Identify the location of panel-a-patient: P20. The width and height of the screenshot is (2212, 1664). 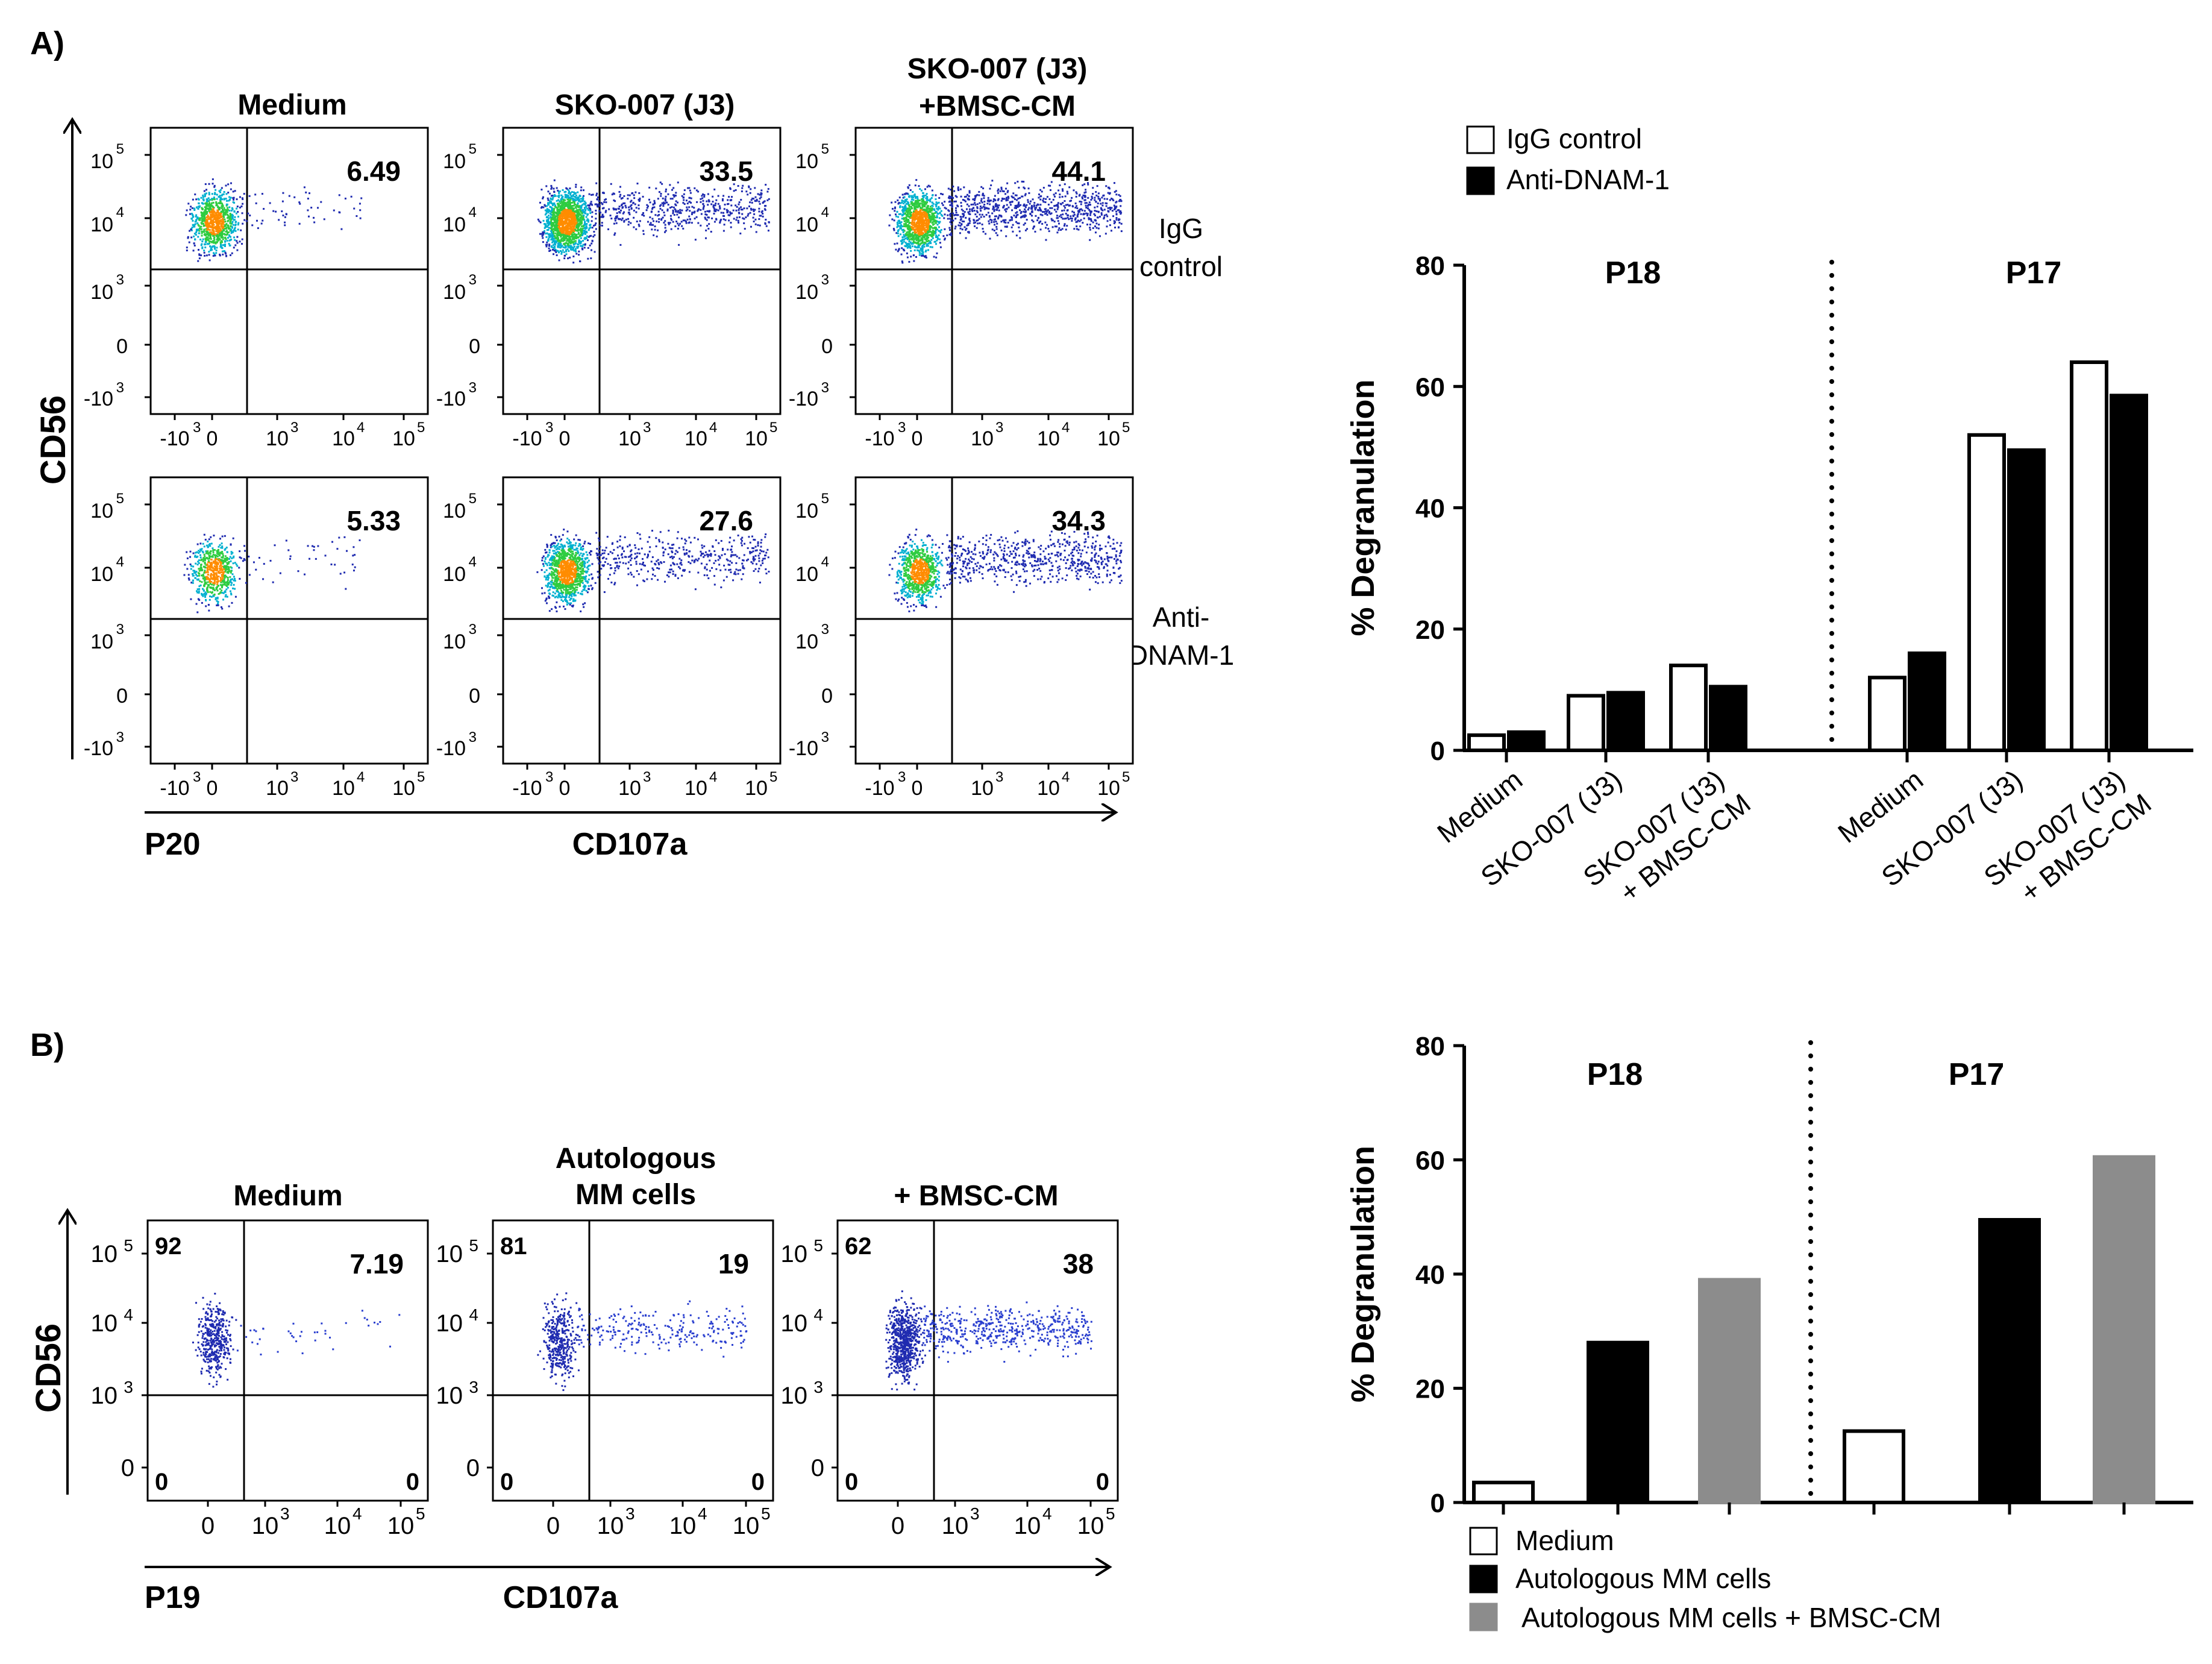
(173, 844).